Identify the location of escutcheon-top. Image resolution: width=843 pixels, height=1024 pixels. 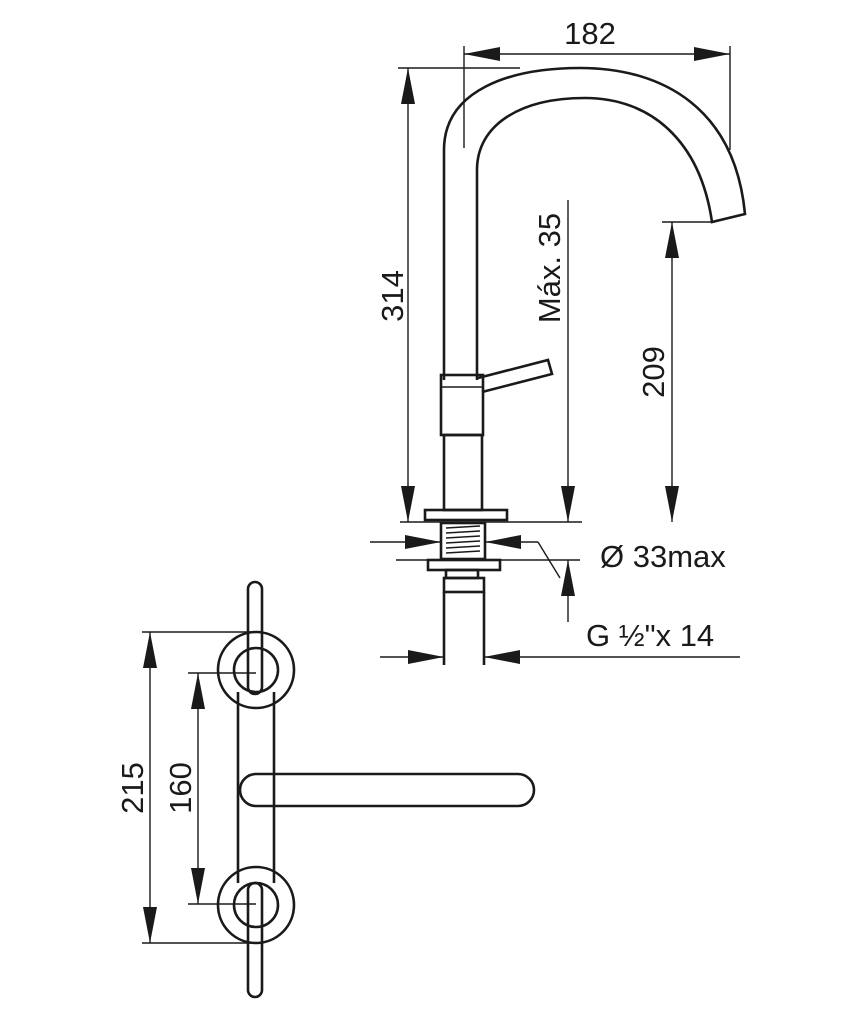
(256, 670).